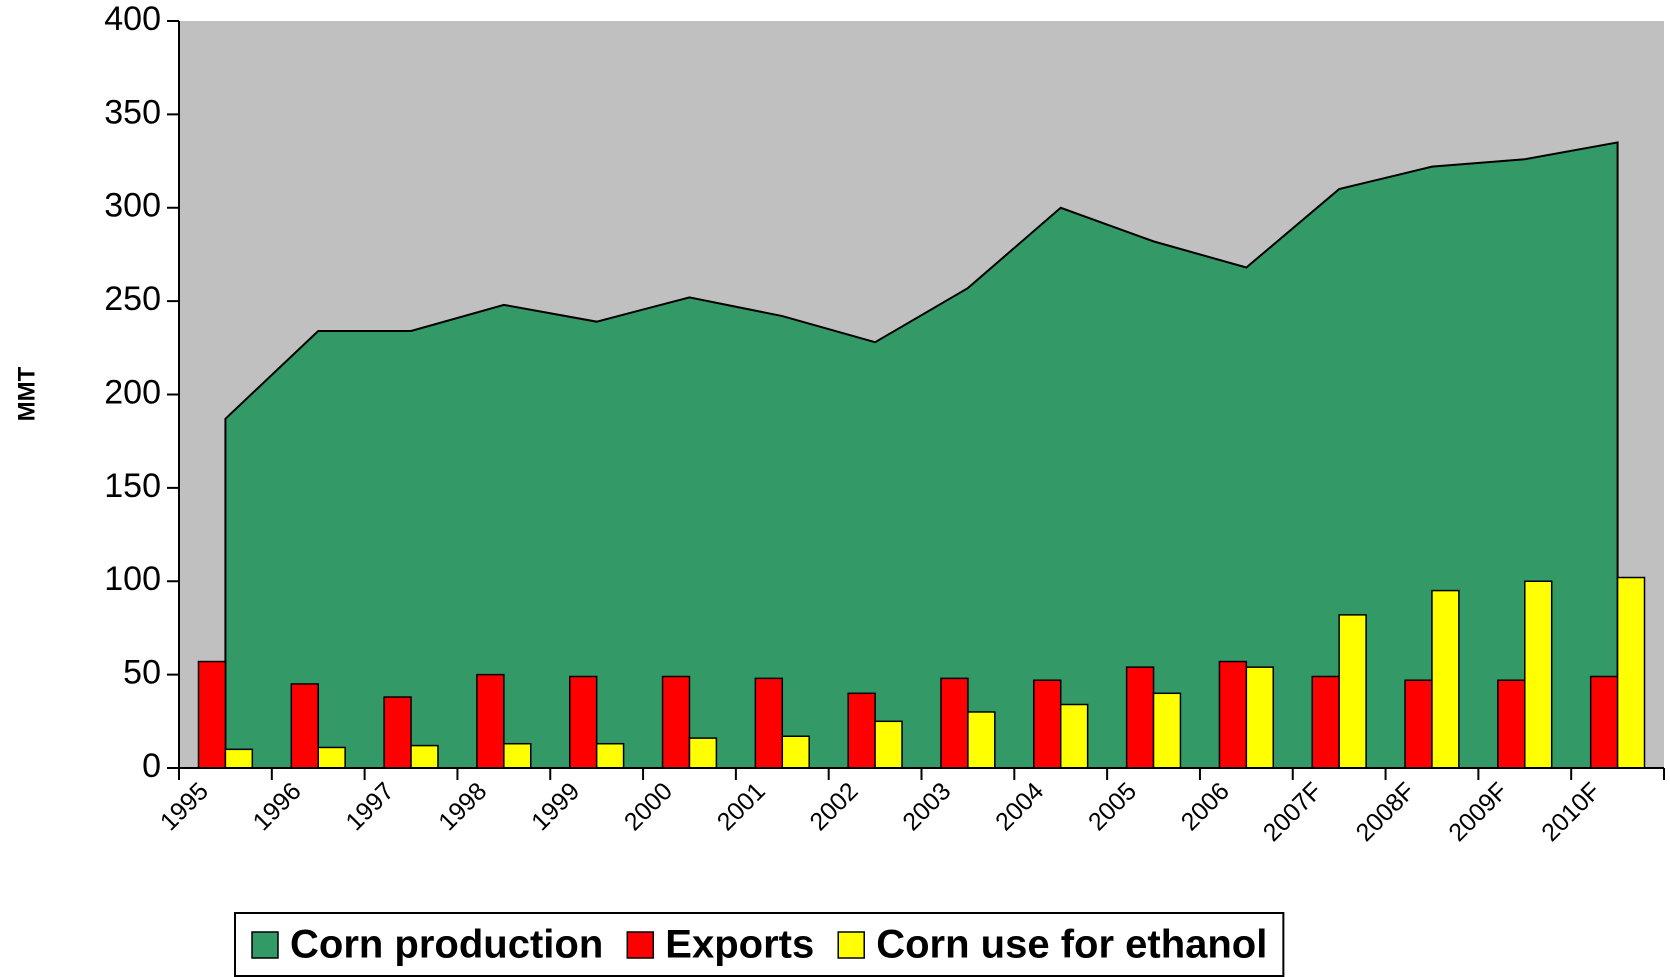 This screenshot has height=977, width=1670. I want to click on x-tick-label: 2008F, so click(1386, 812).